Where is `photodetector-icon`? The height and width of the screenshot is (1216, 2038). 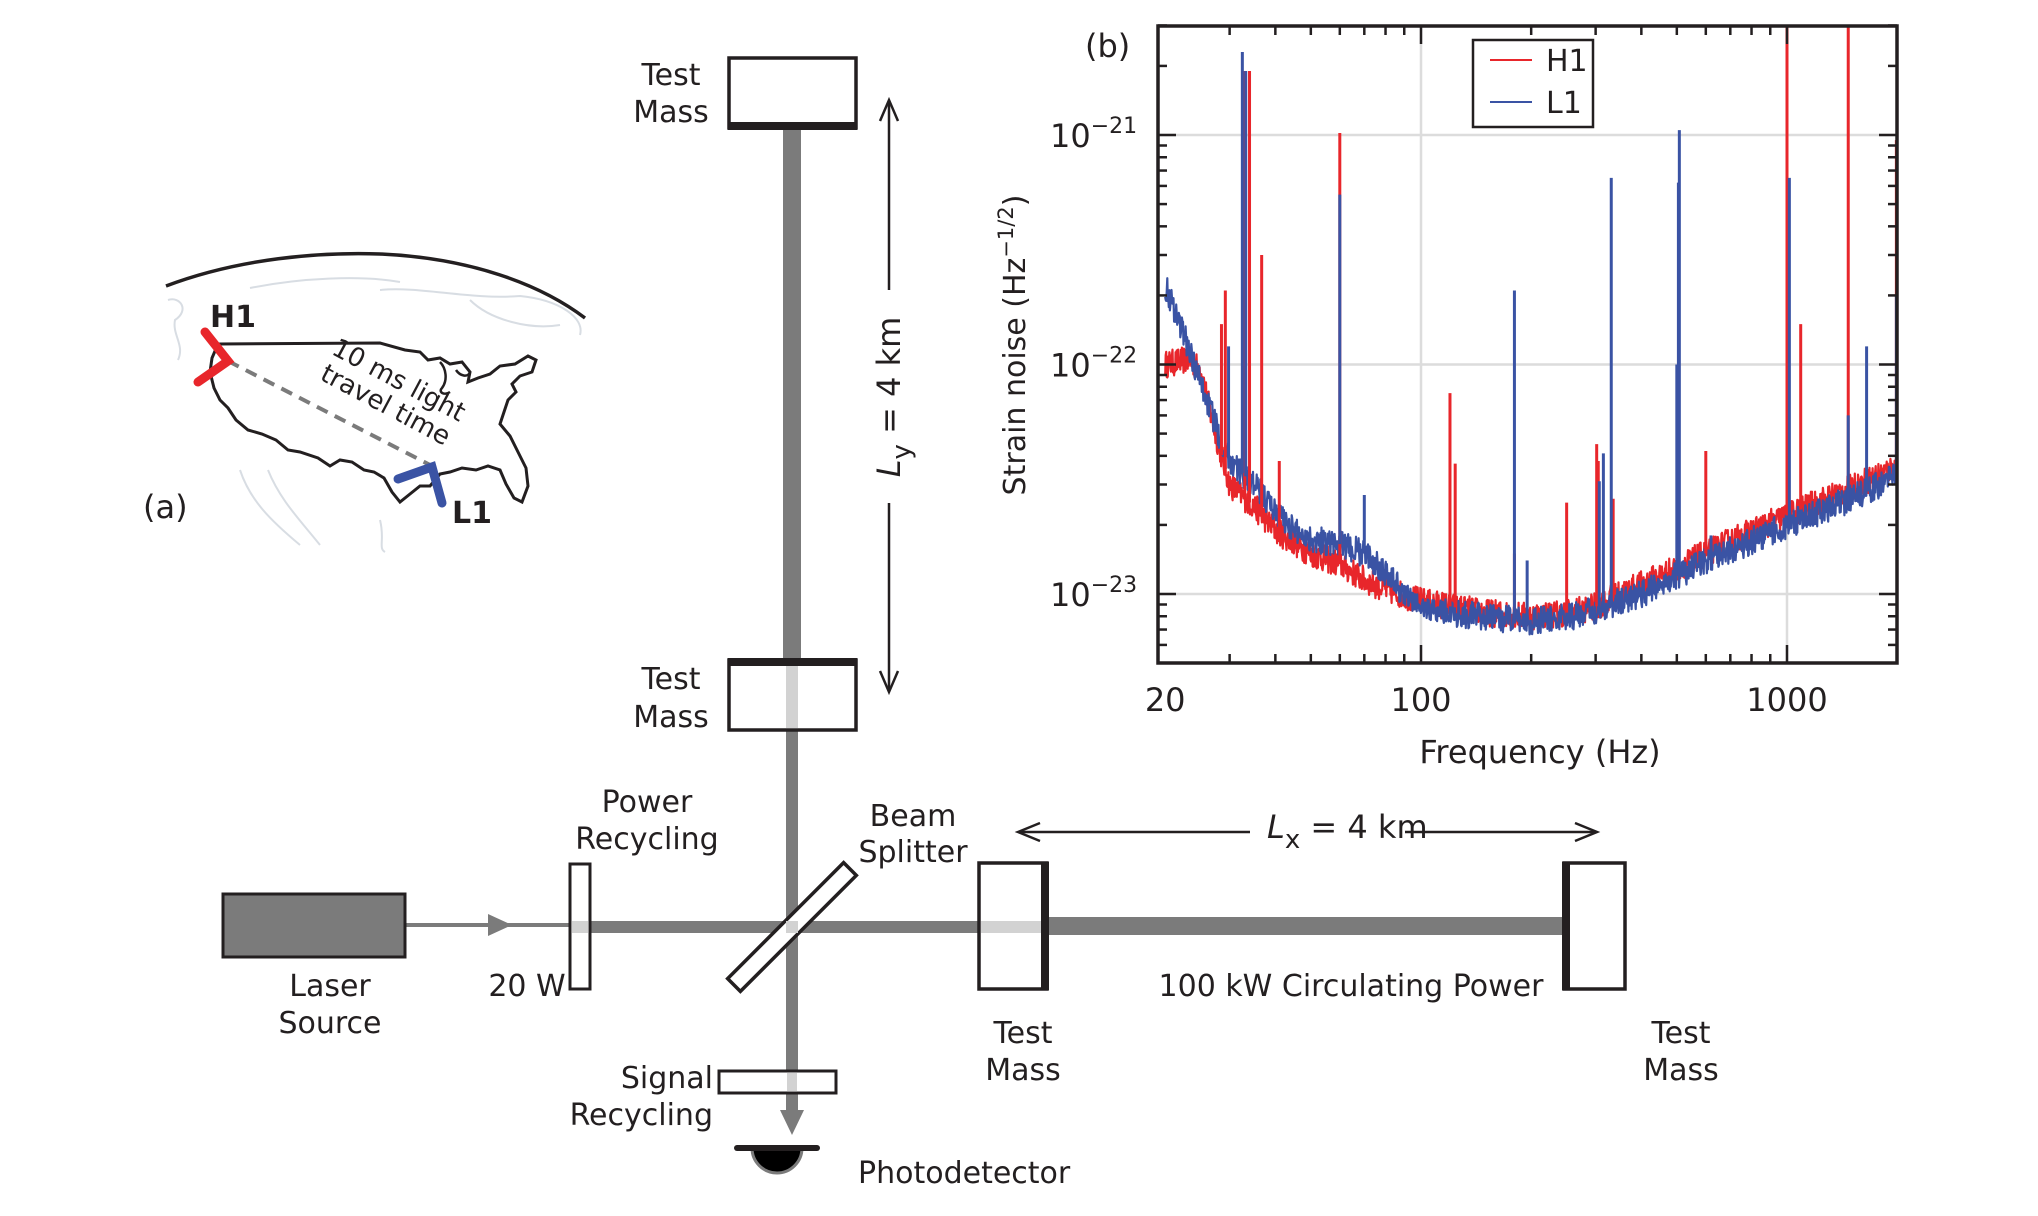
photodetector-icon is located at coordinates (777, 1160).